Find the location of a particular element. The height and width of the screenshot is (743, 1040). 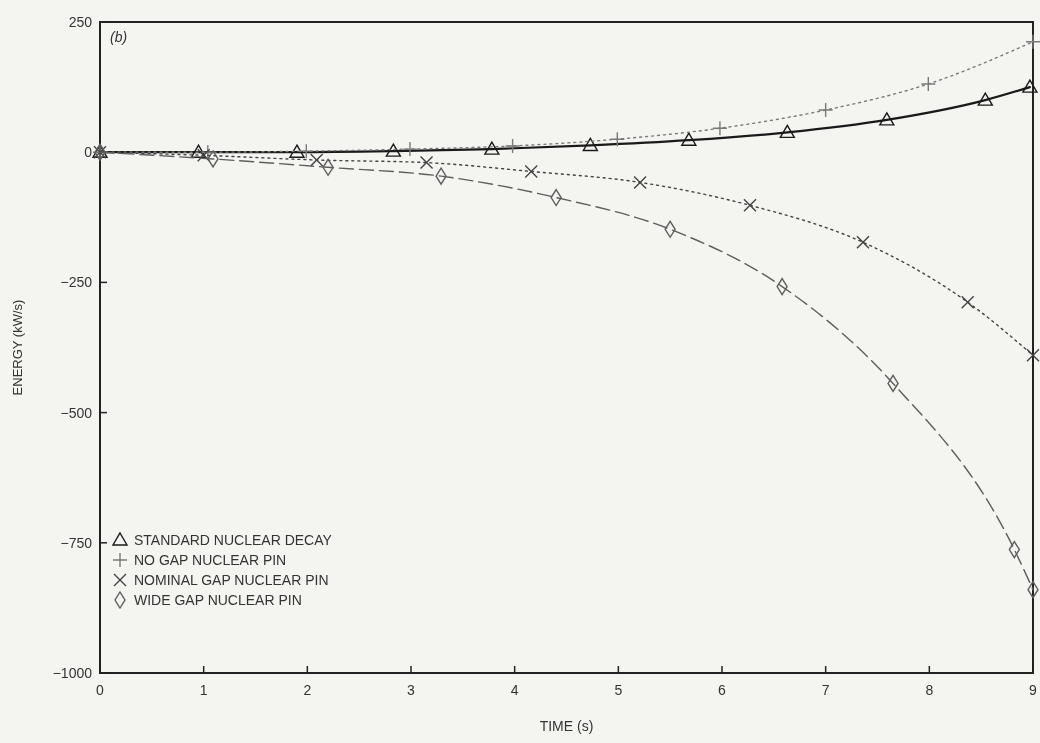

y-tick-label: 250 is located at coordinates (80, 22).